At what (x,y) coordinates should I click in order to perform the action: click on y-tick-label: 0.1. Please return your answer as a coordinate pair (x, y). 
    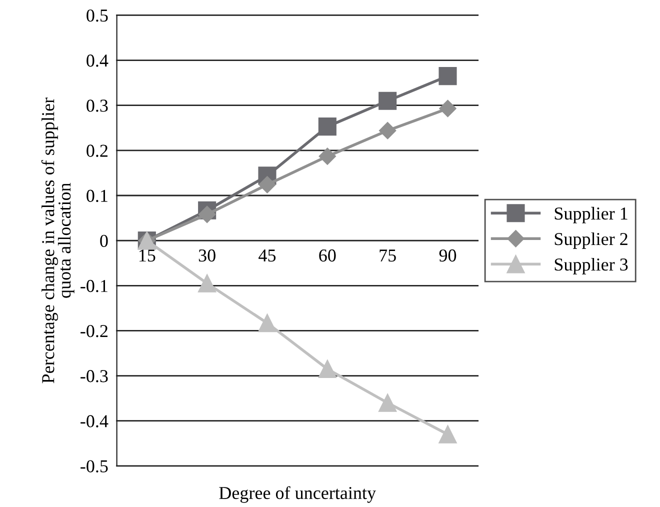
    Looking at the image, I should click on (97, 196).